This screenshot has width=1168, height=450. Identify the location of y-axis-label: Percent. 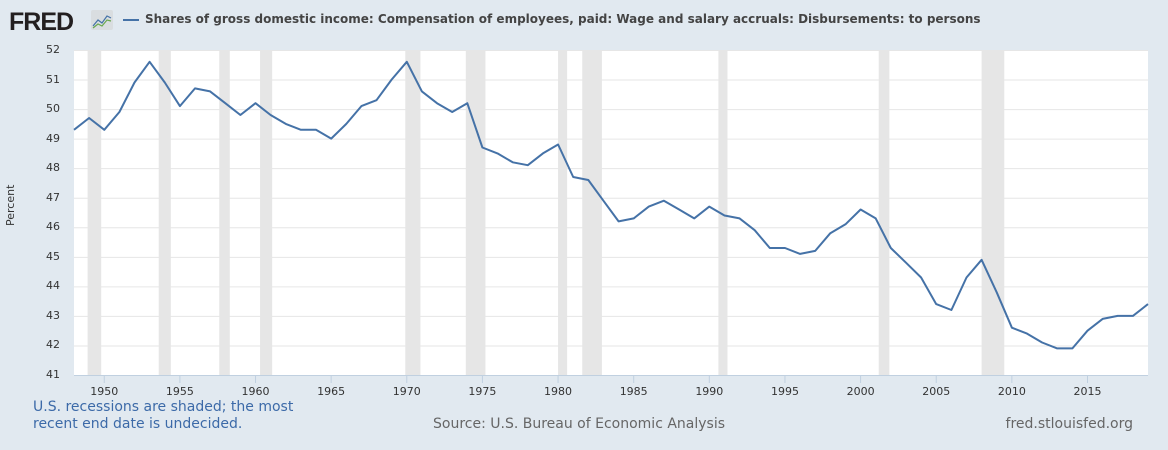
(10, 205).